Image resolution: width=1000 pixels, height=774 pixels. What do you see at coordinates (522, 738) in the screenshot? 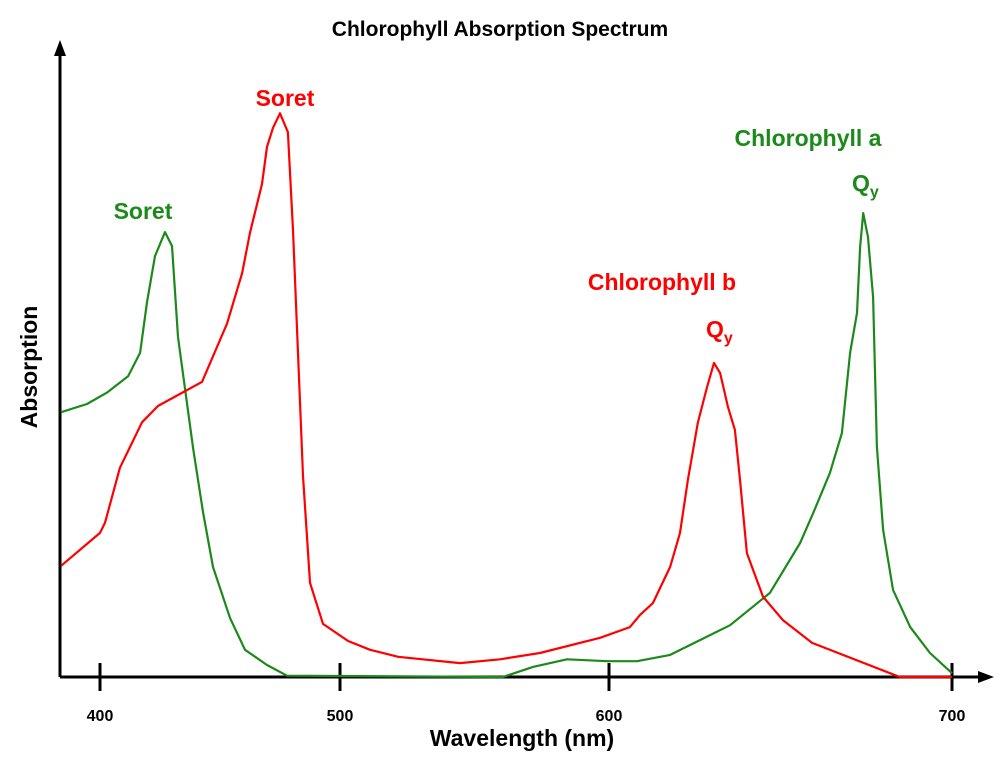
I see `x-axis-label: Wavelength (nm)` at bounding box center [522, 738].